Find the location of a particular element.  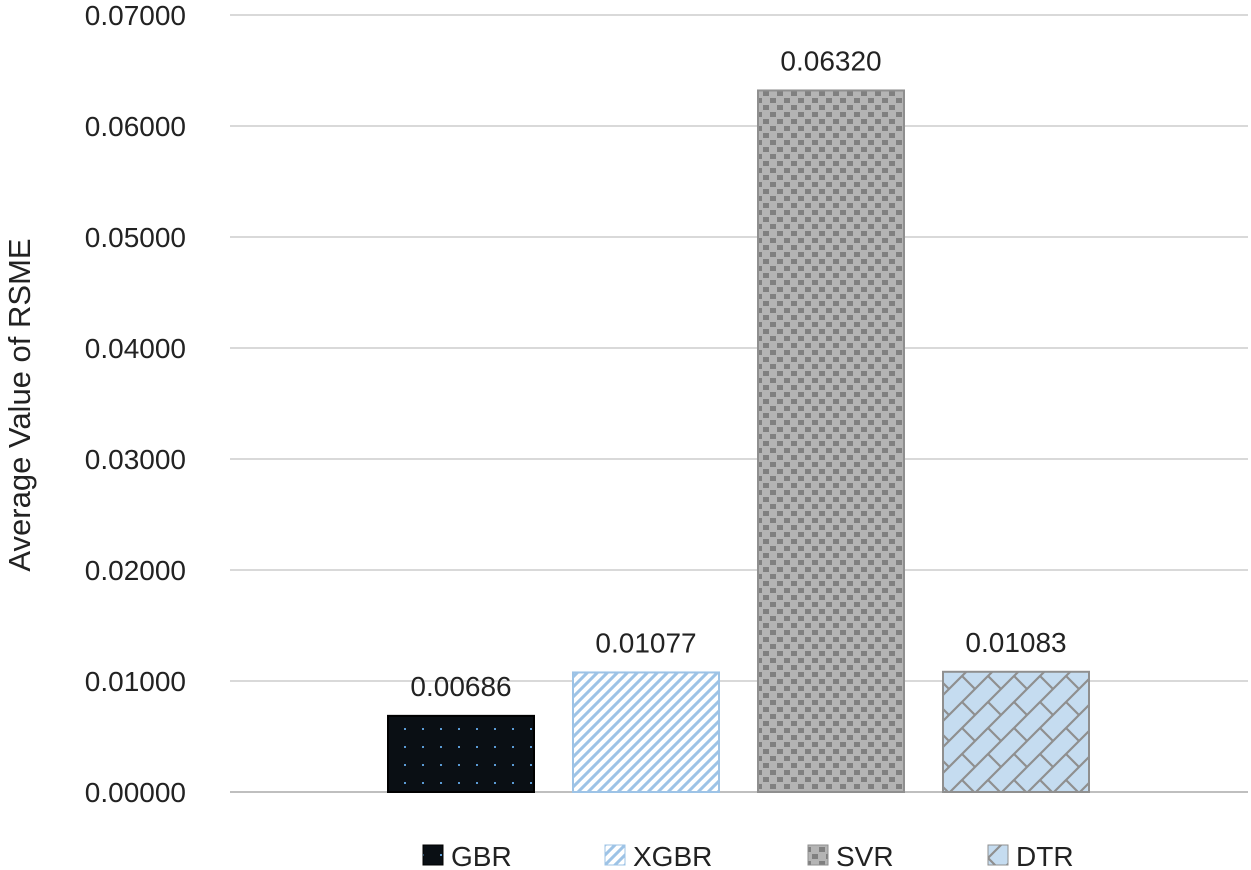

legend-label-dtr: DTR is located at coordinates (1045, 855).